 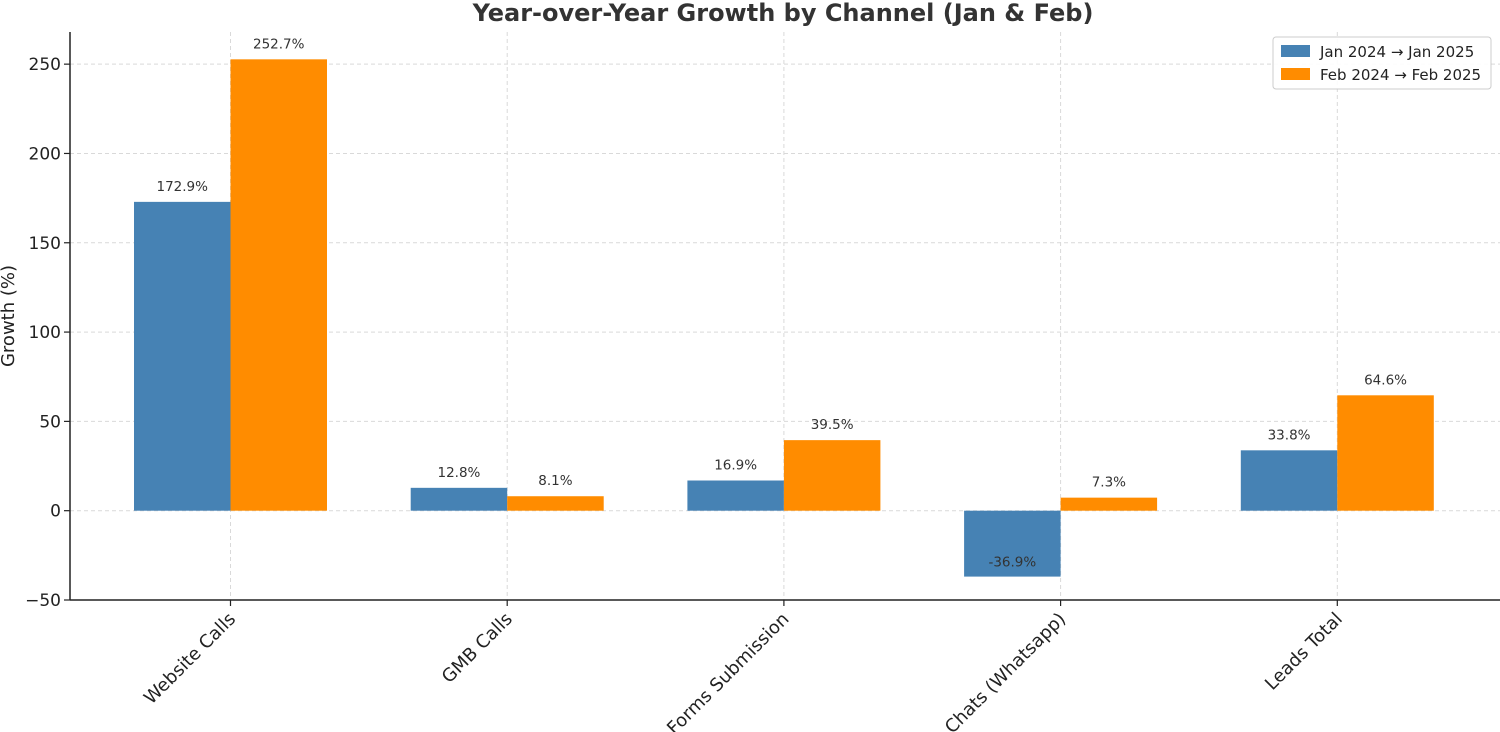 What do you see at coordinates (55, 512) in the screenshot?
I see `y-tick-label: 0` at bounding box center [55, 512].